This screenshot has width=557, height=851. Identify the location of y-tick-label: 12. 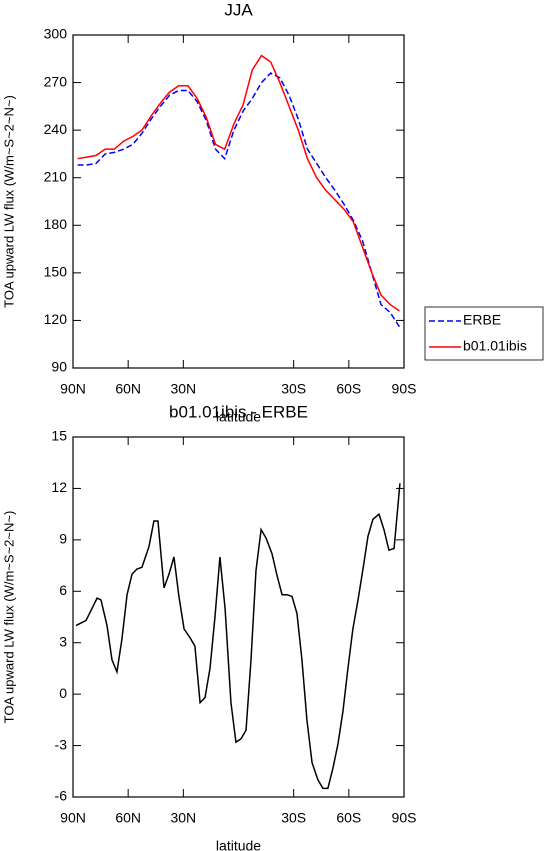
(59, 487).